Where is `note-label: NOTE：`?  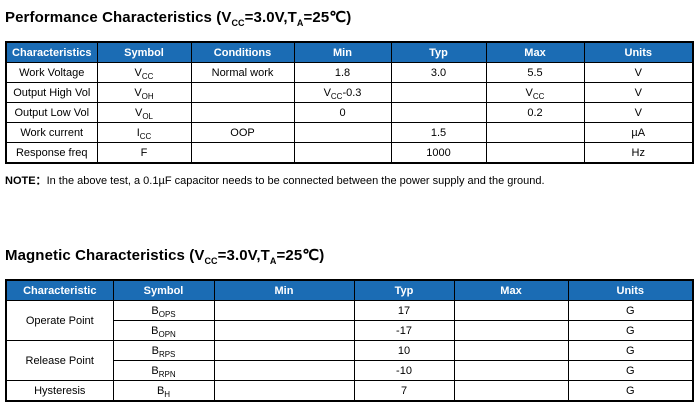
note-label: NOTE： is located at coordinates (26, 181).